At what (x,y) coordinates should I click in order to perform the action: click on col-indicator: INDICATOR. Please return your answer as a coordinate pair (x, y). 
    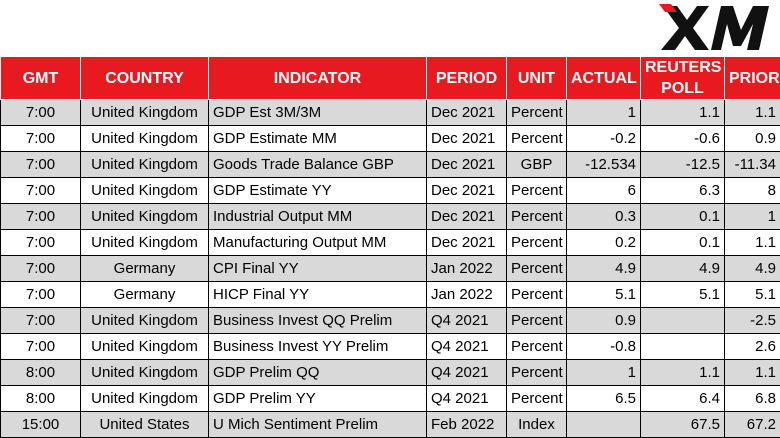
    Looking at the image, I should click on (318, 78).